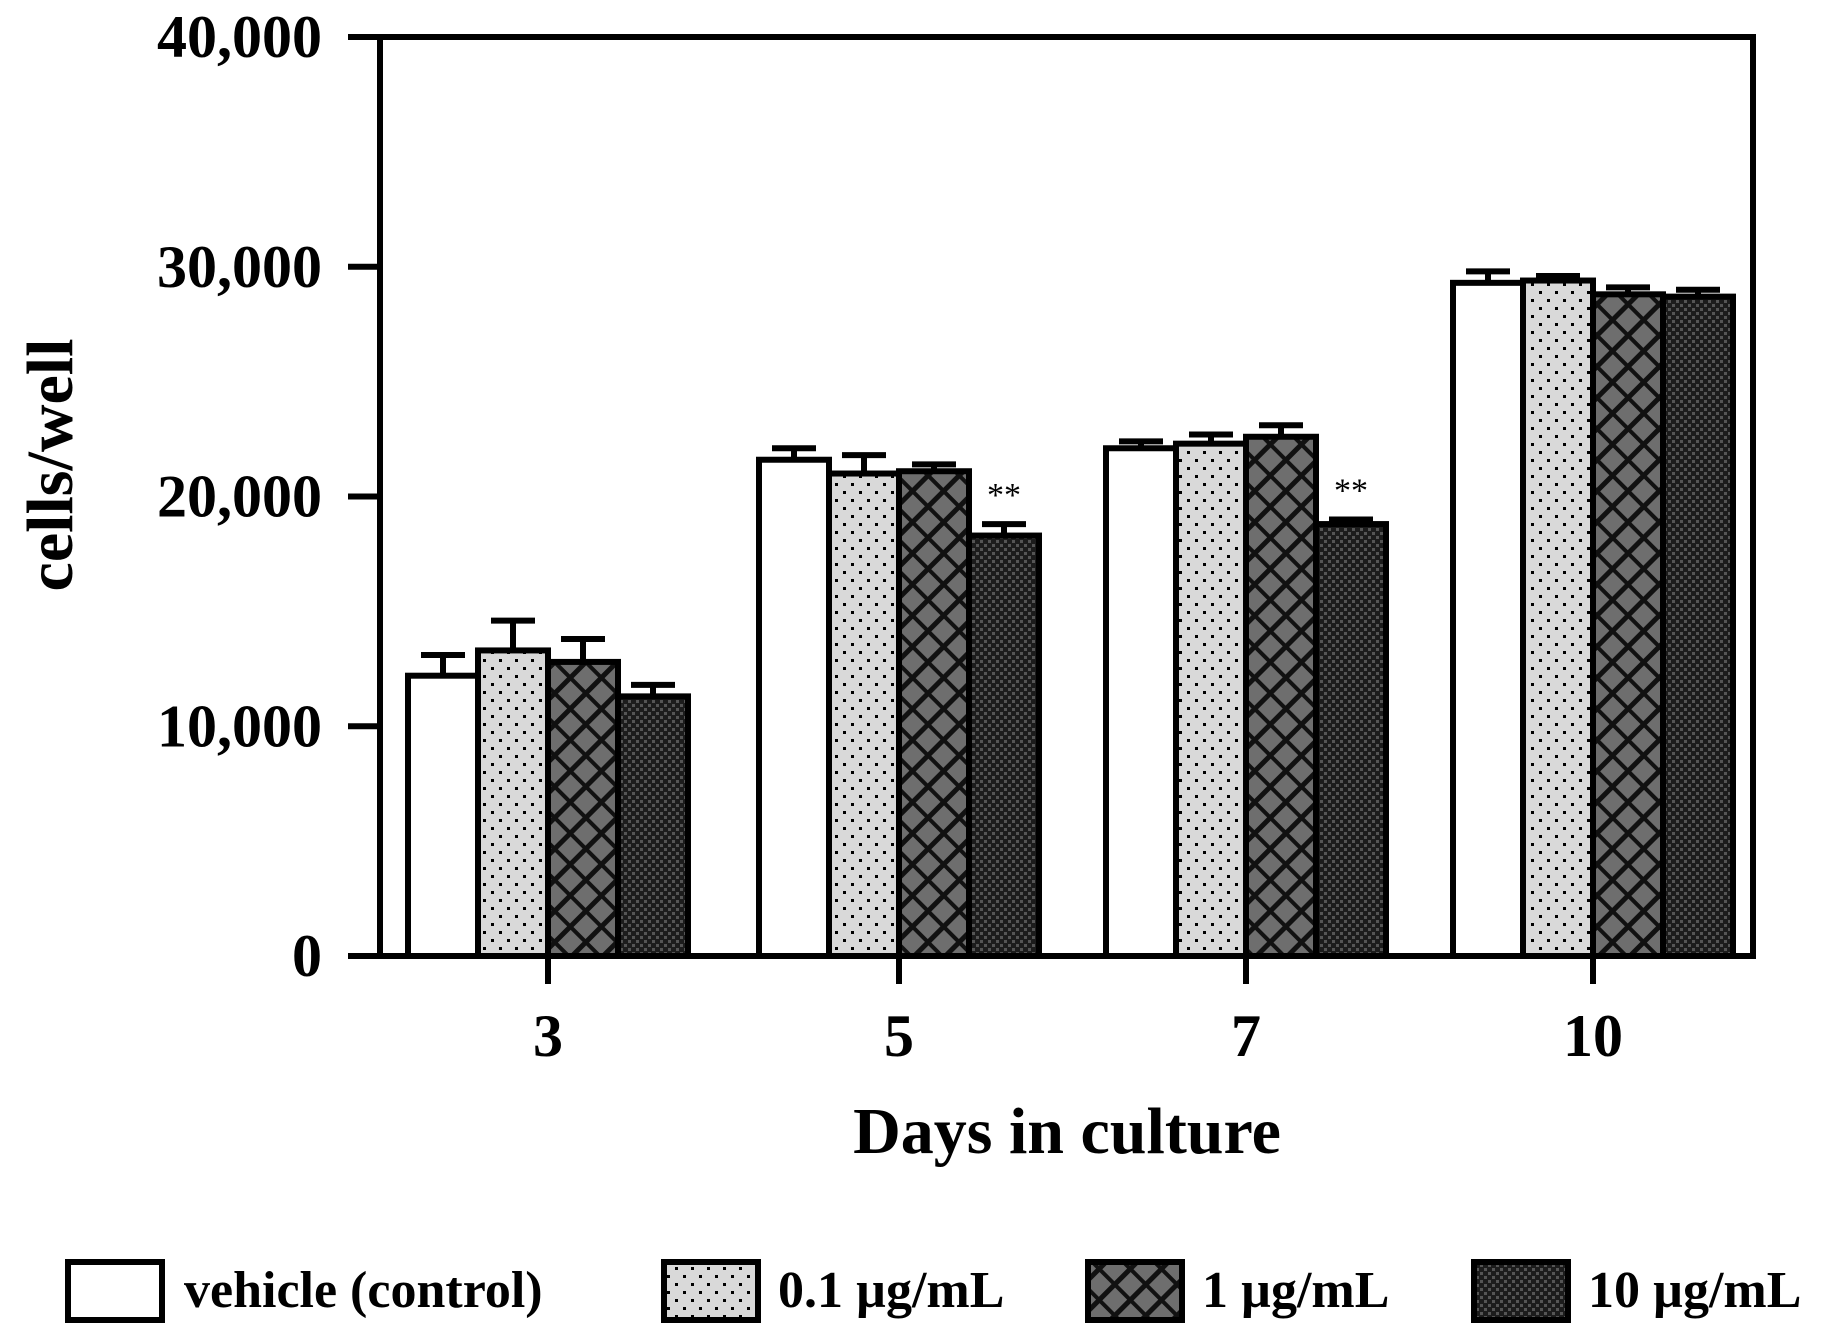 This screenshot has height=1336, width=1842. I want to click on legend-label: vehicle (control), so click(363, 1290).